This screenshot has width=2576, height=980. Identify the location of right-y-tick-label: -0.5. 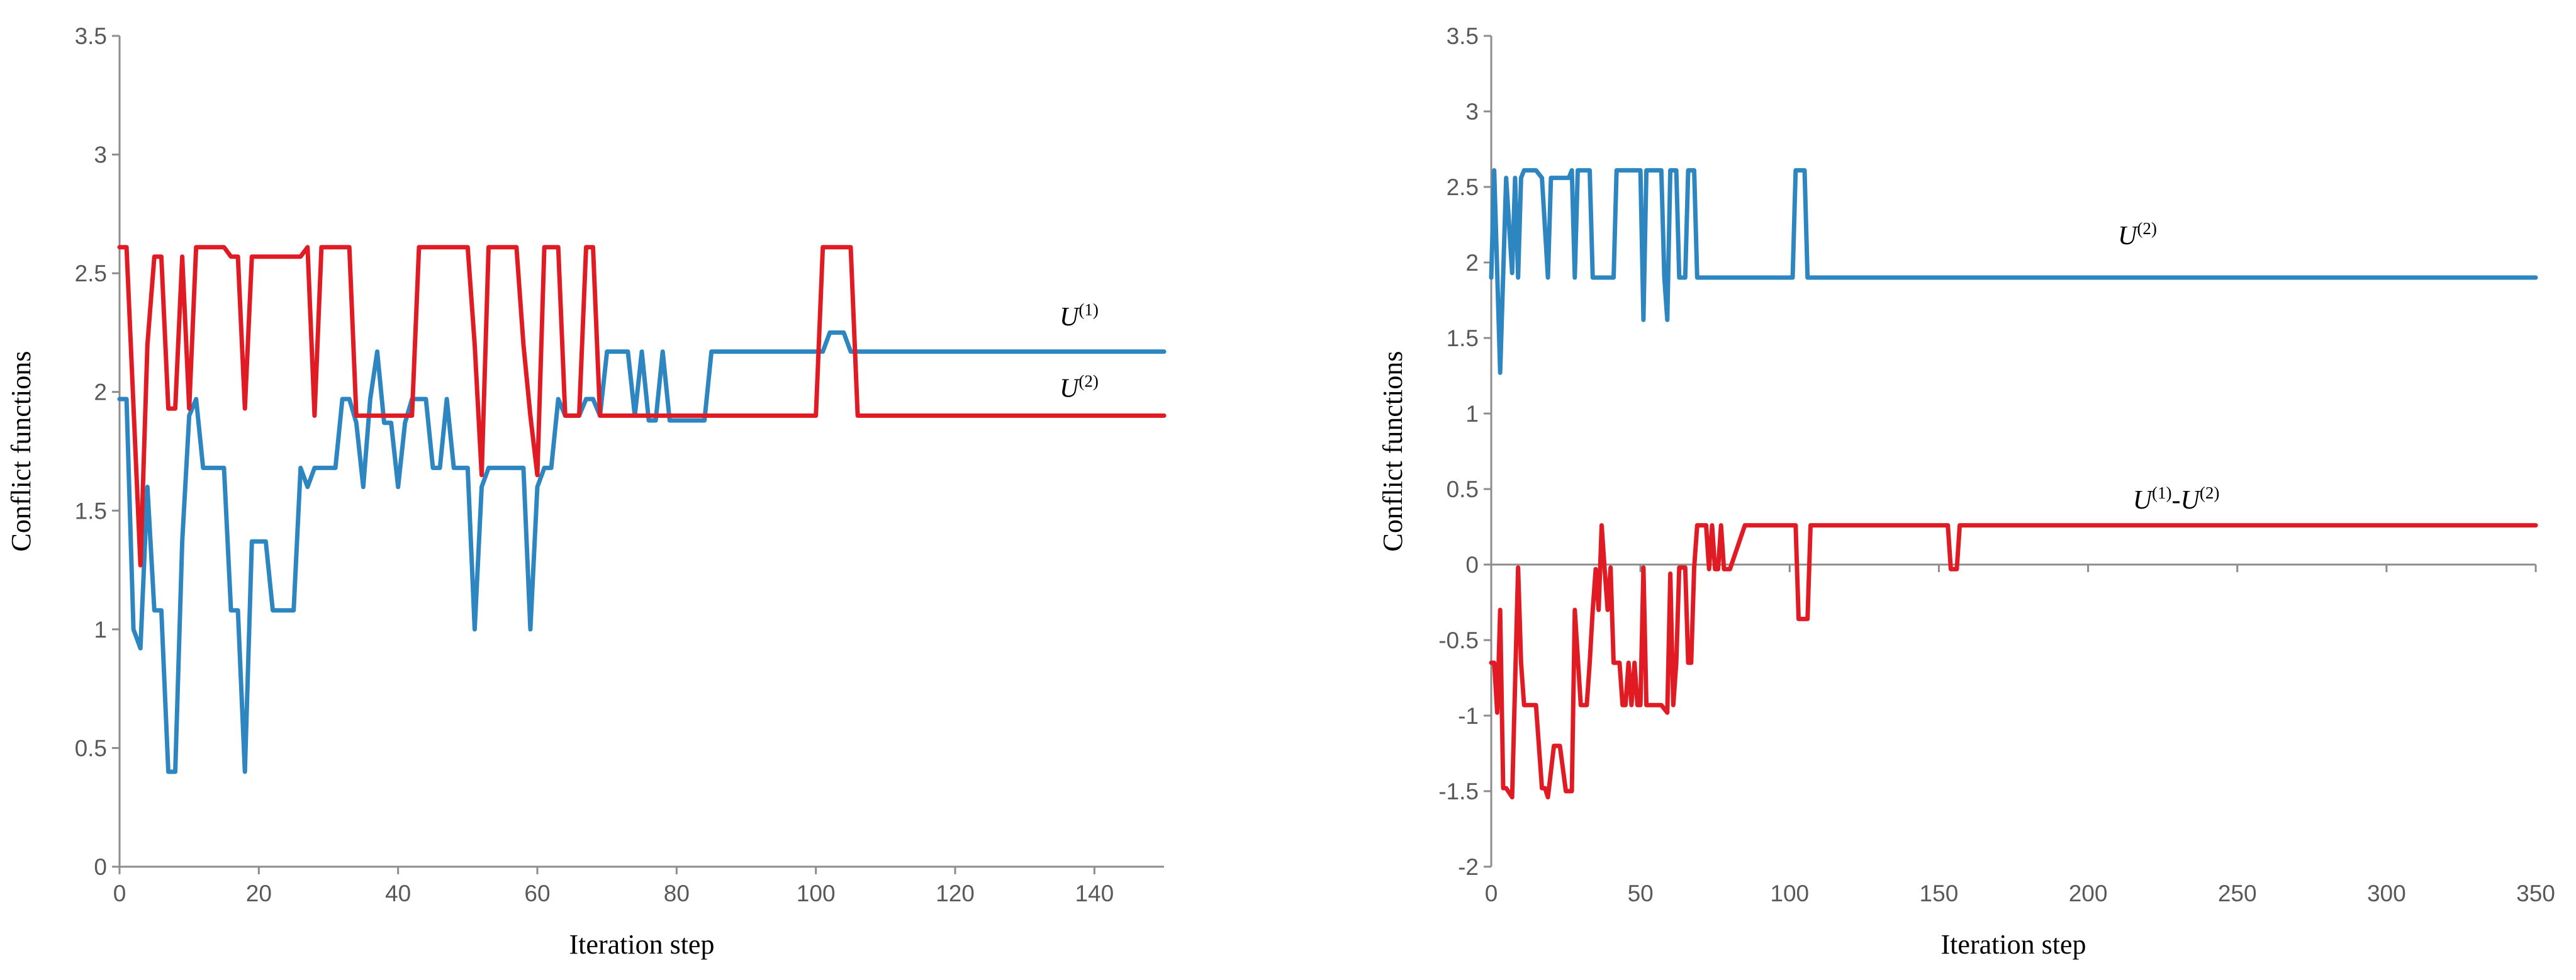
(1458, 640).